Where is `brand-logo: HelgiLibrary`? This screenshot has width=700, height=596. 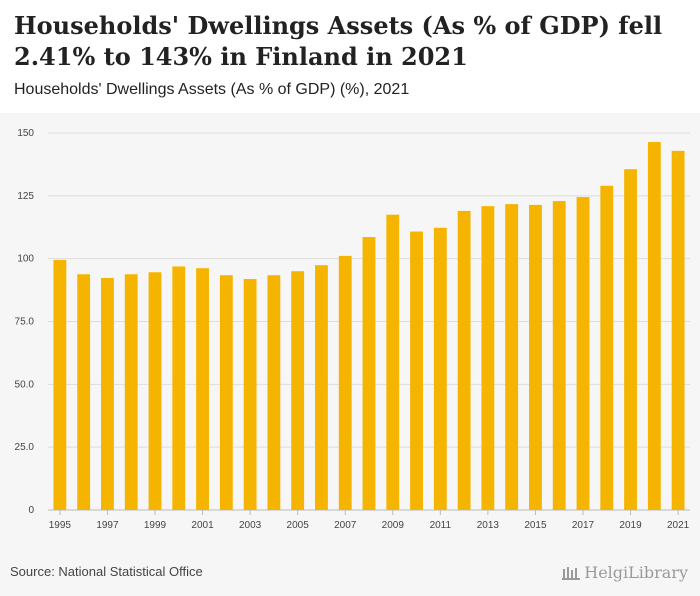 brand-logo: HelgiLibrary is located at coordinates (625, 572).